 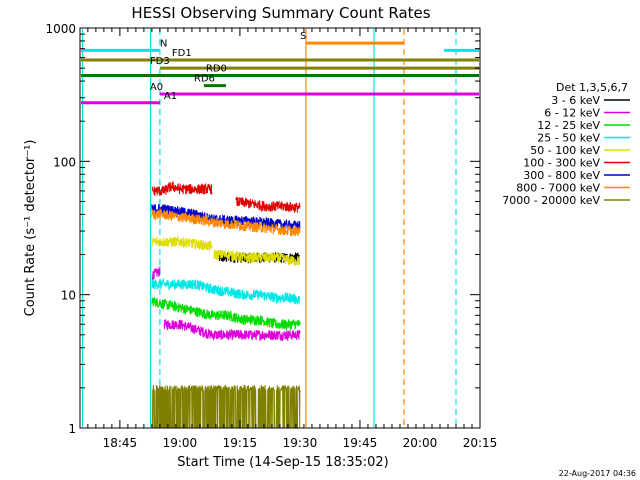 I want to click on timestamp-label: 22-Aug-2017 04:36, so click(x=597, y=473).